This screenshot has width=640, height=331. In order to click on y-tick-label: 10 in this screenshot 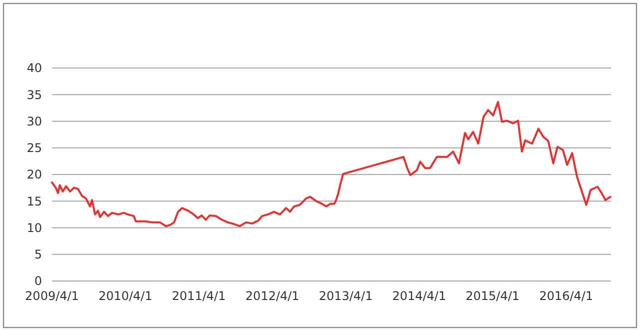, I will do `click(34, 227)`.